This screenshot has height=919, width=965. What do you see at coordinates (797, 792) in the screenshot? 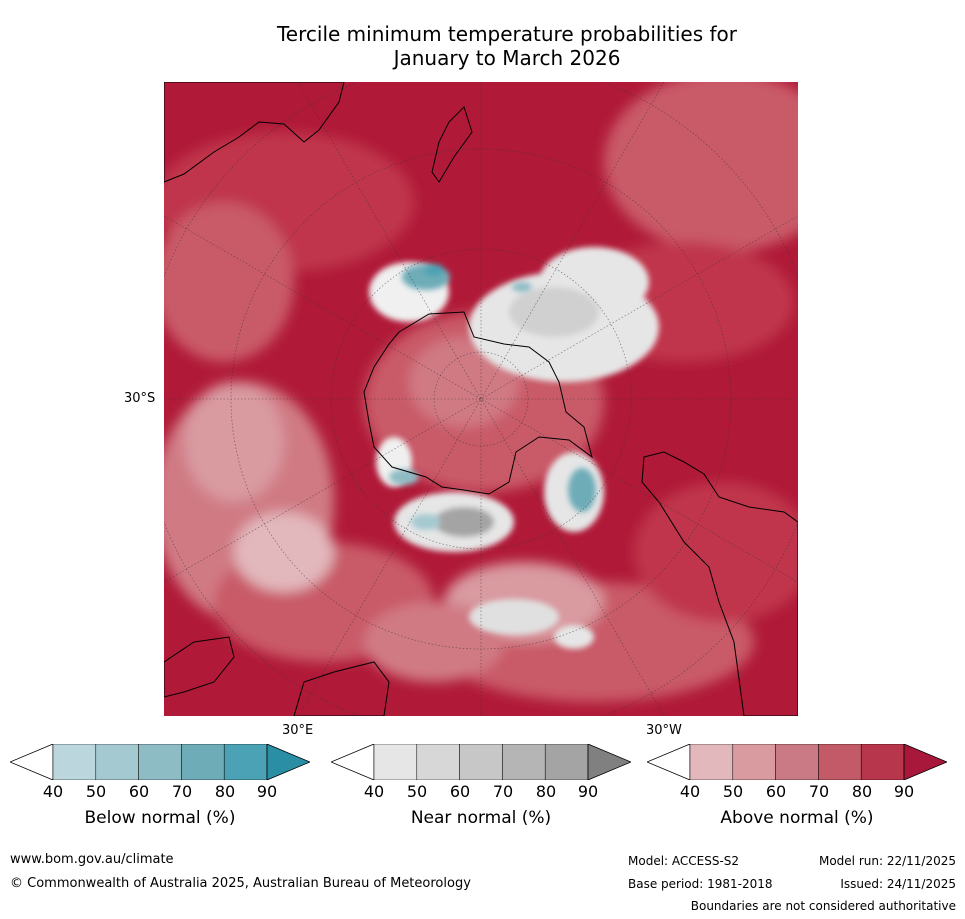
I see `colorbar-above-ticks: 40 50 60 70 80 90` at bounding box center [797, 792].